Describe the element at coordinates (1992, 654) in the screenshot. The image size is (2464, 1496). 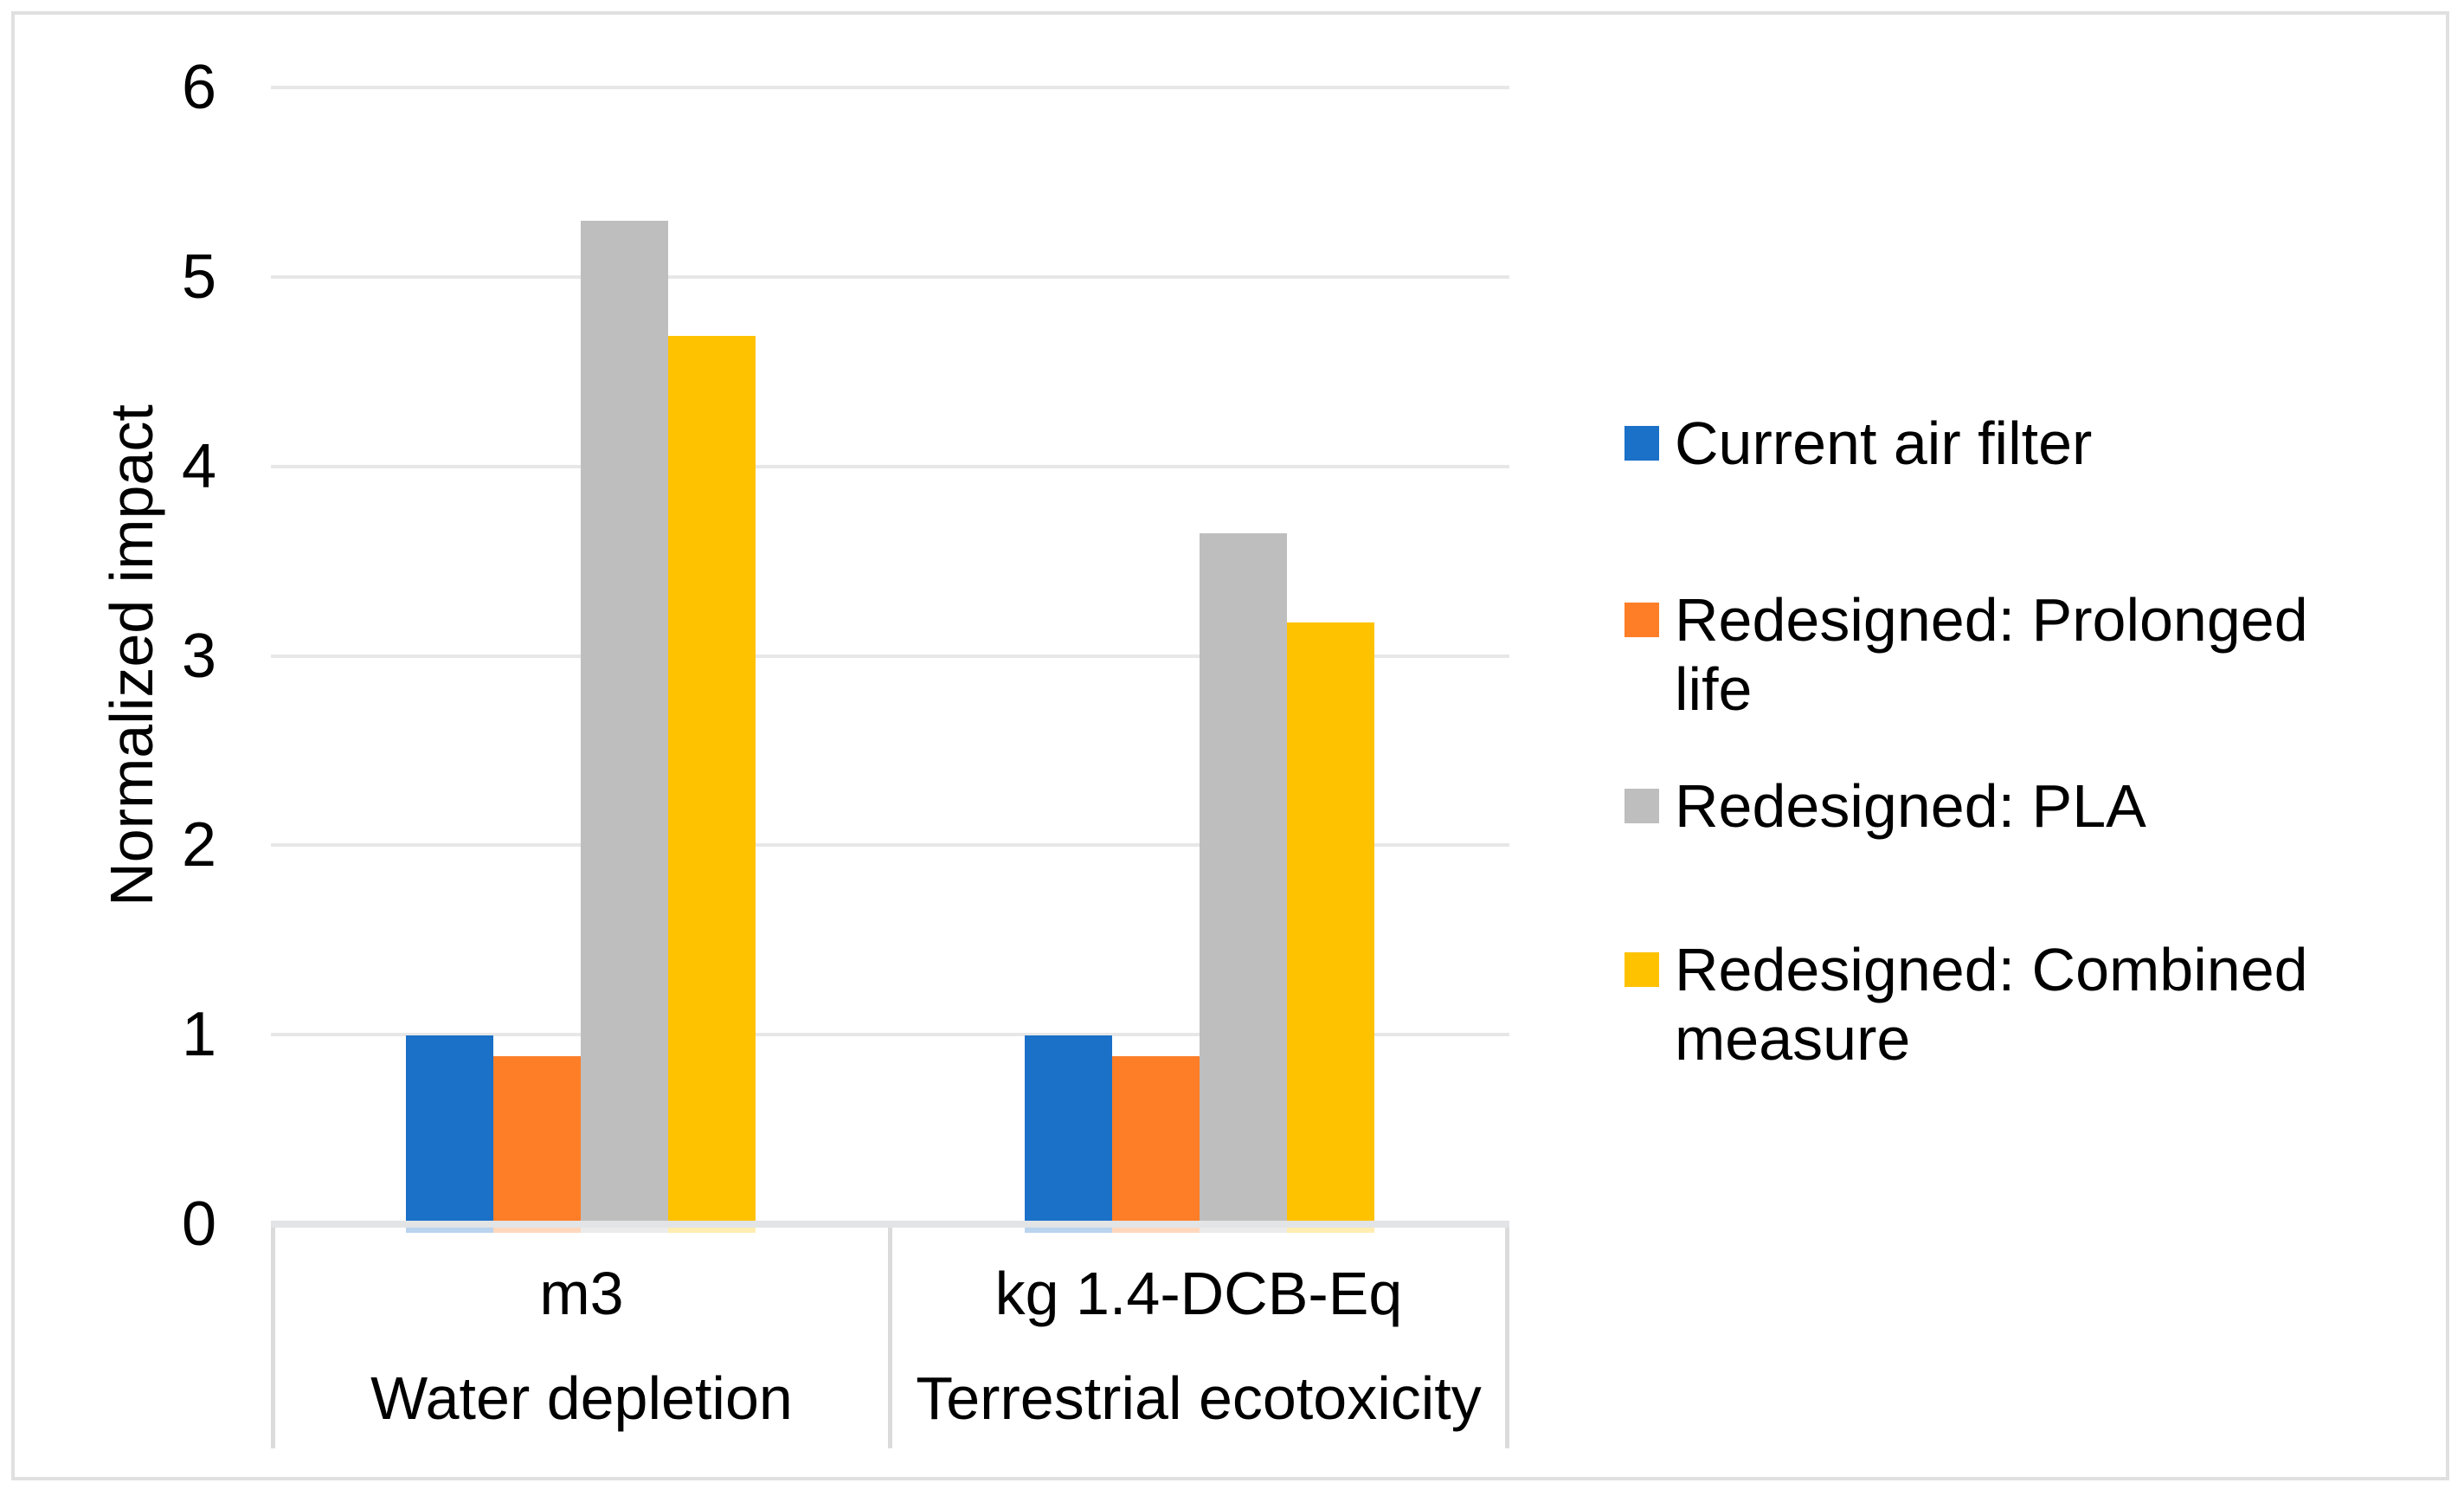
I see `legend-label: Redesigned: Prolonged life` at that location.